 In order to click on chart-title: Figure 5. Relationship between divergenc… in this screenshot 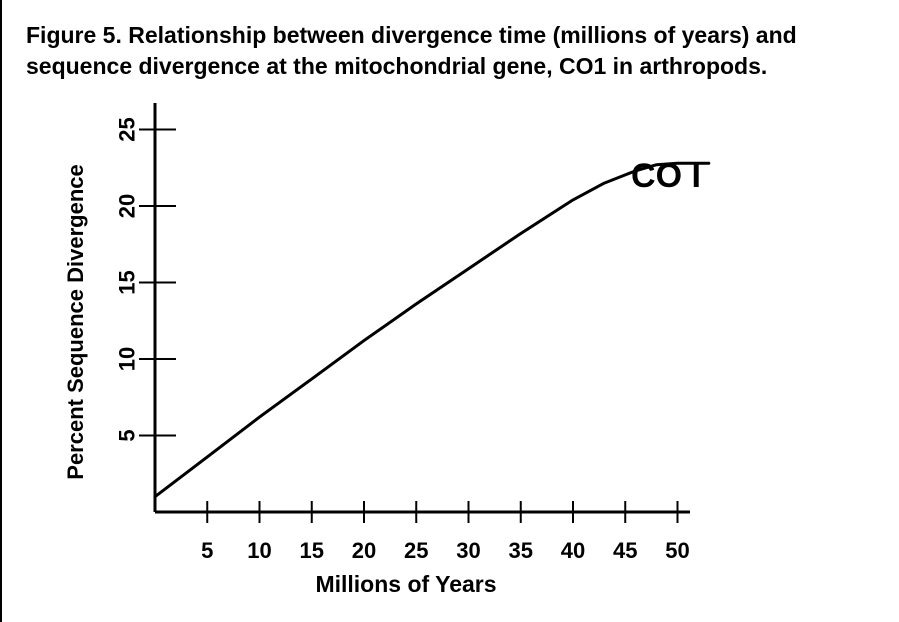, I will do `click(411, 50)`.